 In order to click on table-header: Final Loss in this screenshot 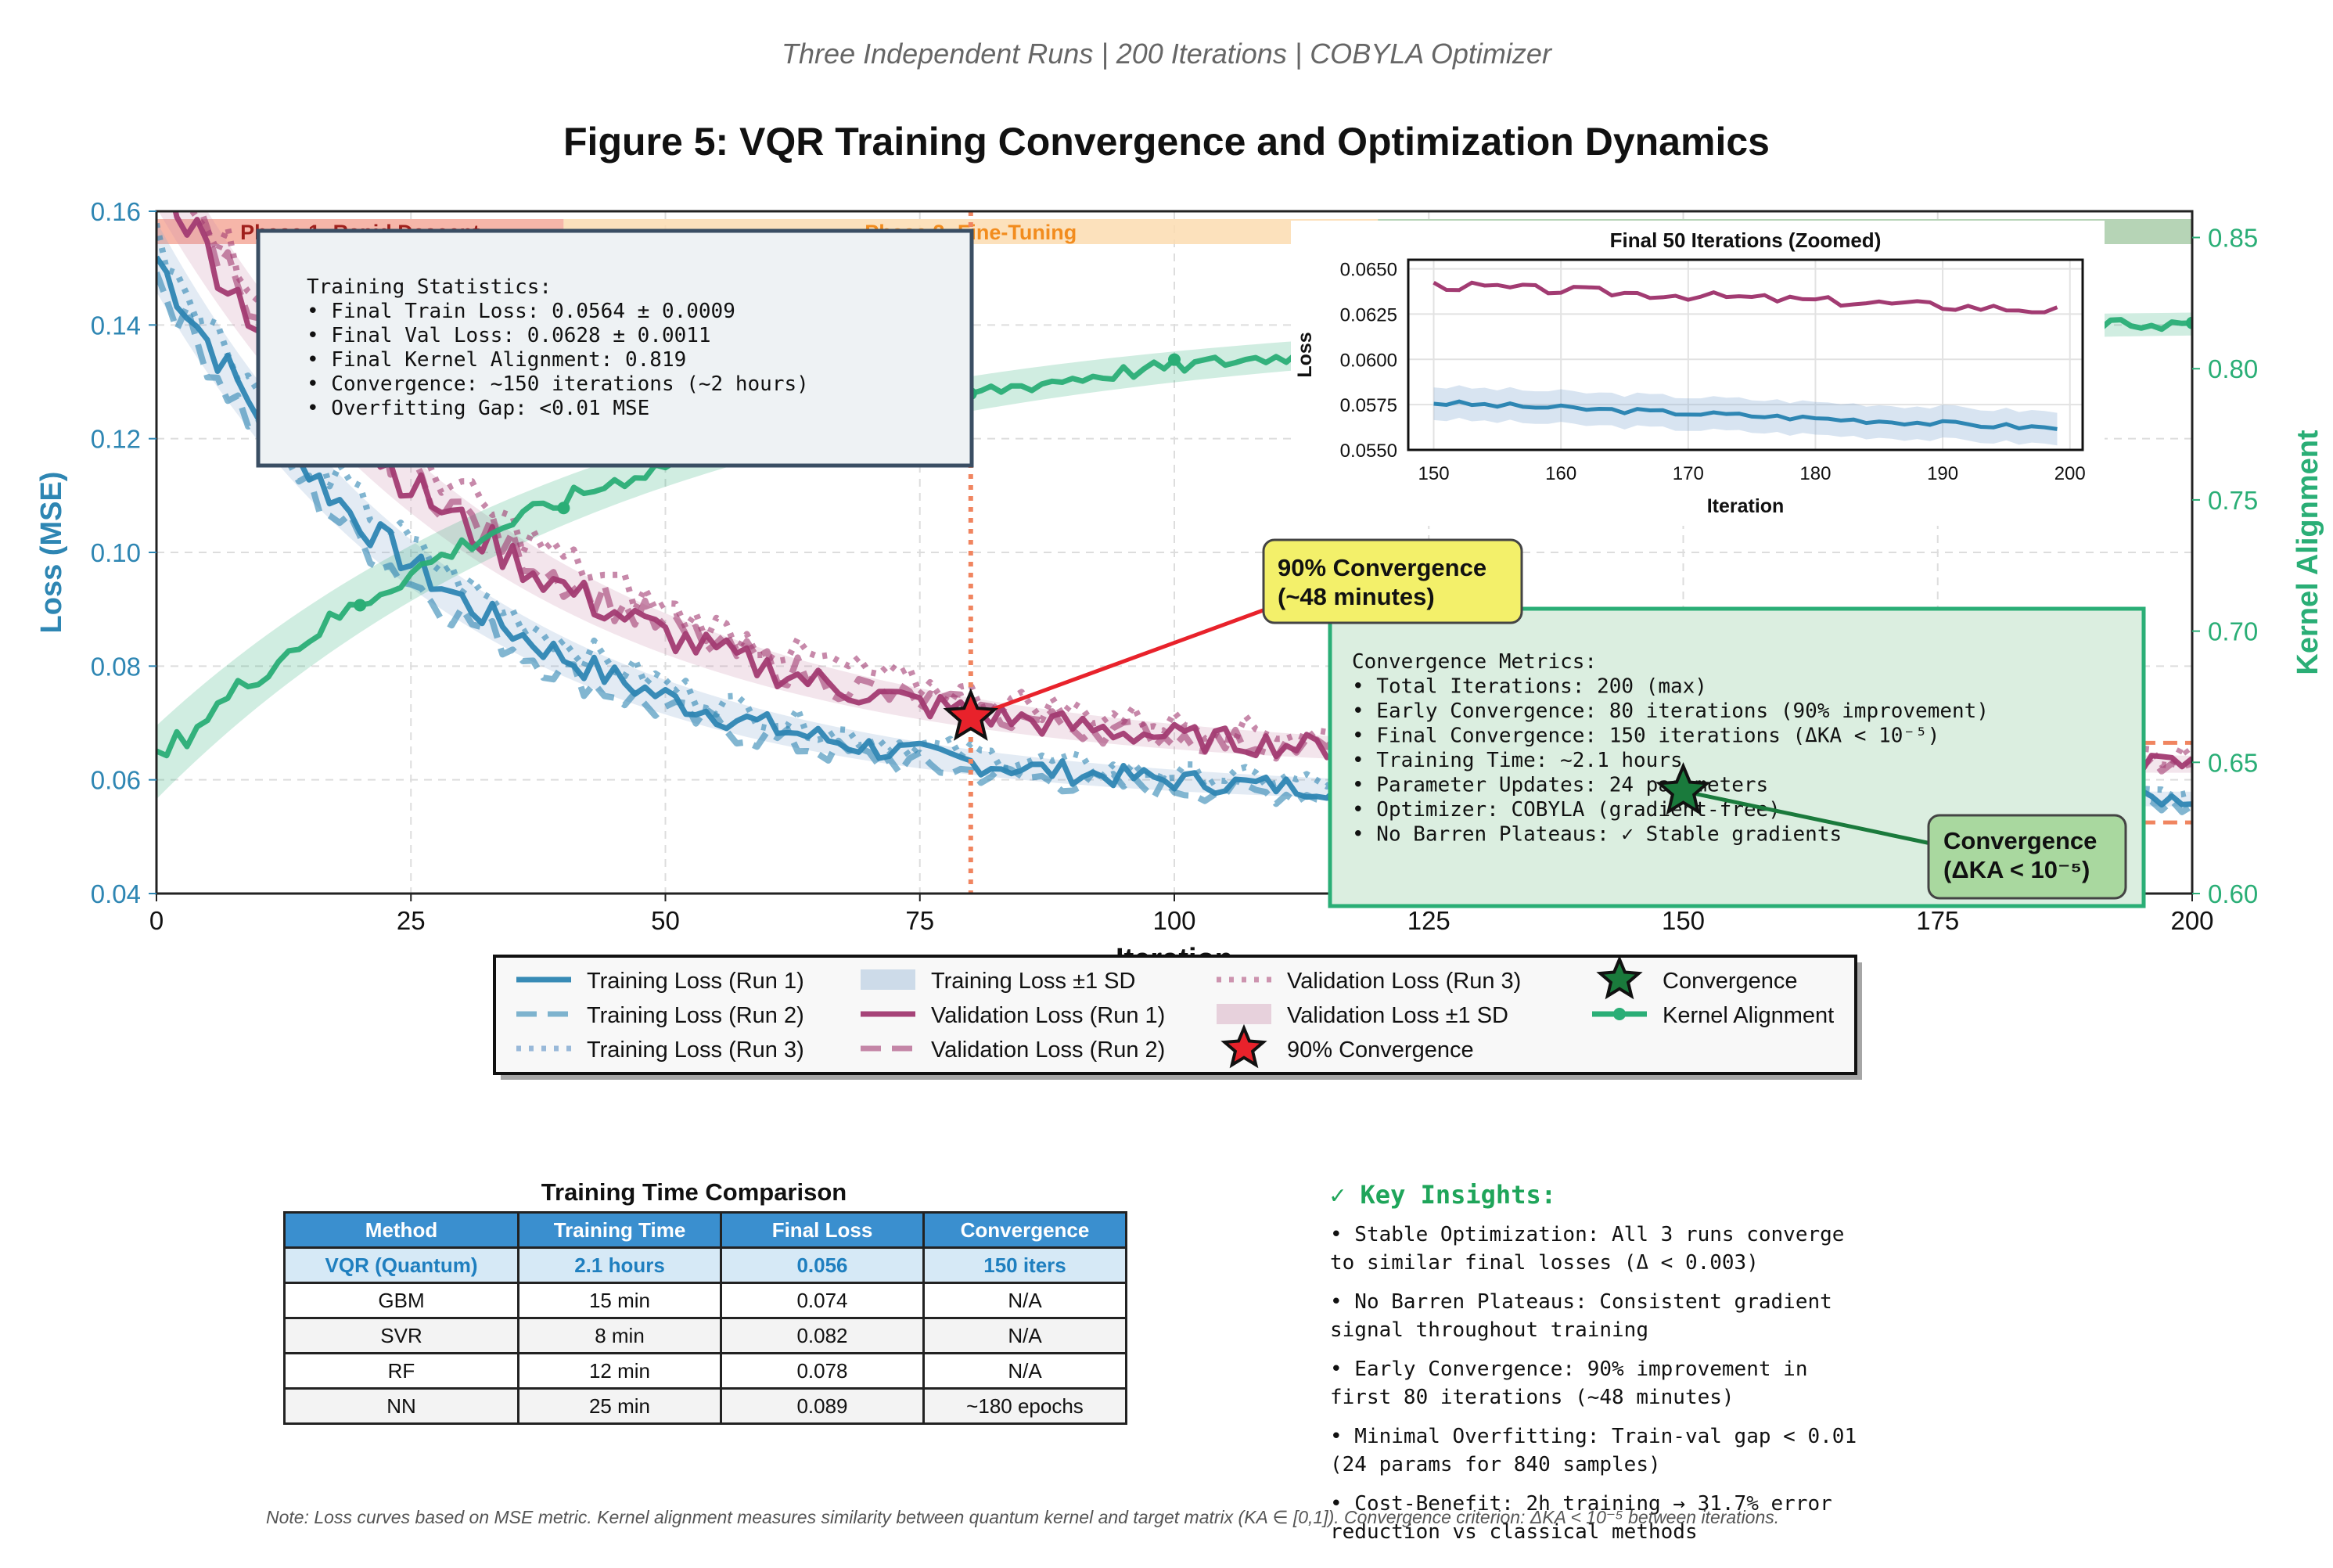, I will do `click(822, 1230)`.